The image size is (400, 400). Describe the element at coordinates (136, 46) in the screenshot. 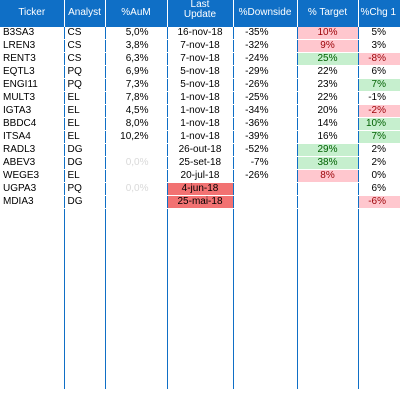

I see `aum-cell: 3,8%` at that location.